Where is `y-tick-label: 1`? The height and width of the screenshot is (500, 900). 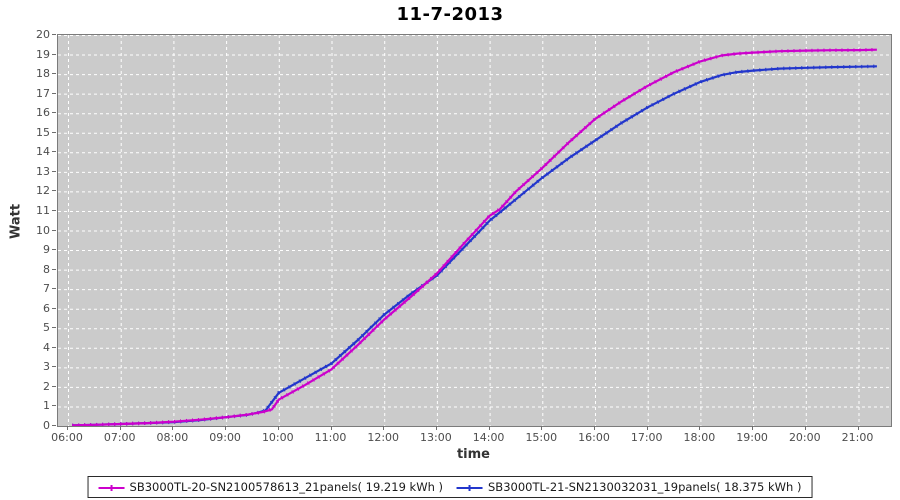 y-tick-label: 1 is located at coordinates (46, 406).